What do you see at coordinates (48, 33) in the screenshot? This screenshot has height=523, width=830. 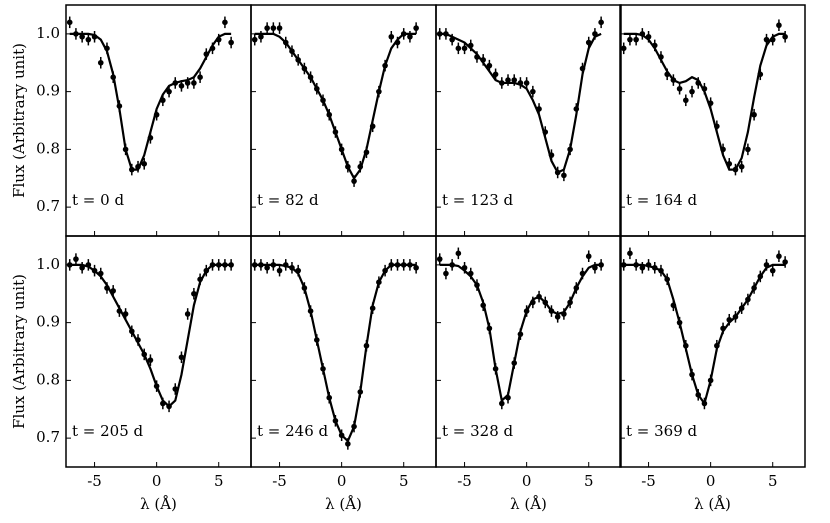 I see `y-tick-label: 1.0` at bounding box center [48, 33].